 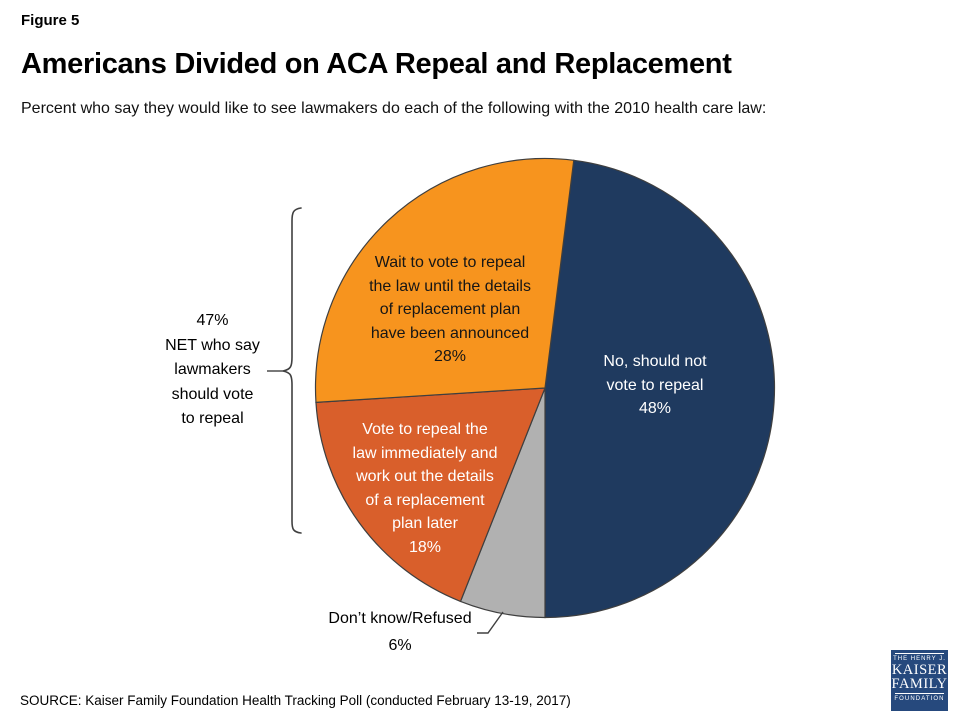 I want to click on logo-bottom-rule, so click(x=919, y=693).